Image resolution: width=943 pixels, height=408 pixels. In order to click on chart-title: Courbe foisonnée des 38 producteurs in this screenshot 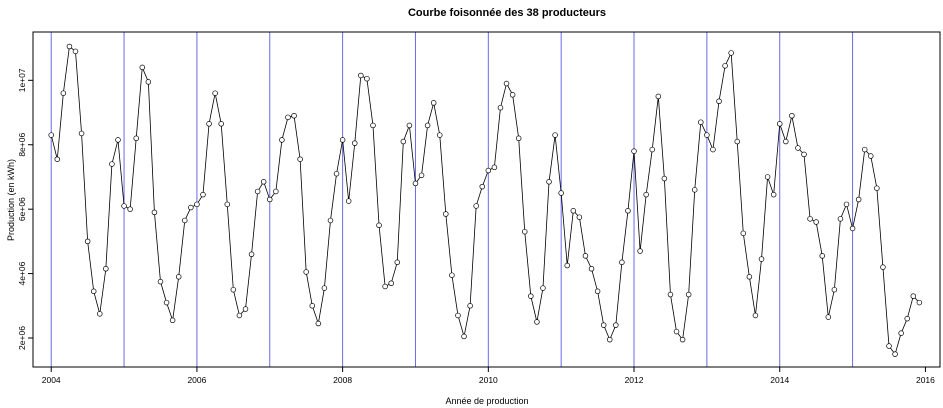, I will do `click(507, 13)`.